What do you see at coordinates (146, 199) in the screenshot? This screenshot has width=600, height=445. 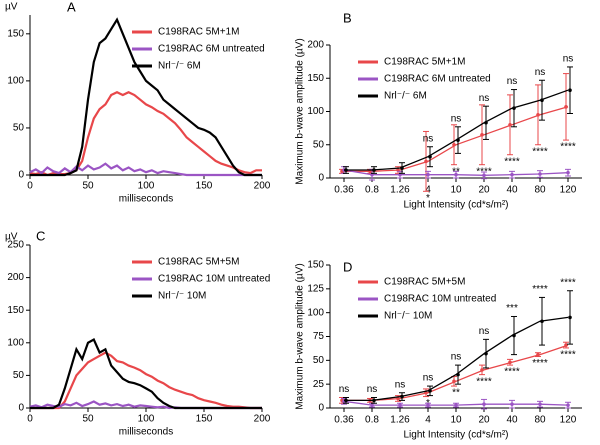 I see `x-axis-label: milliseconds` at bounding box center [146, 199].